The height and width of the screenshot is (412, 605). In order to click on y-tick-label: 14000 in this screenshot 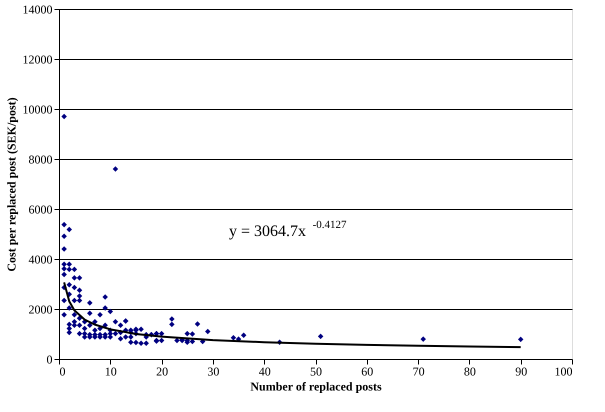, I will do `click(37, 9)`.